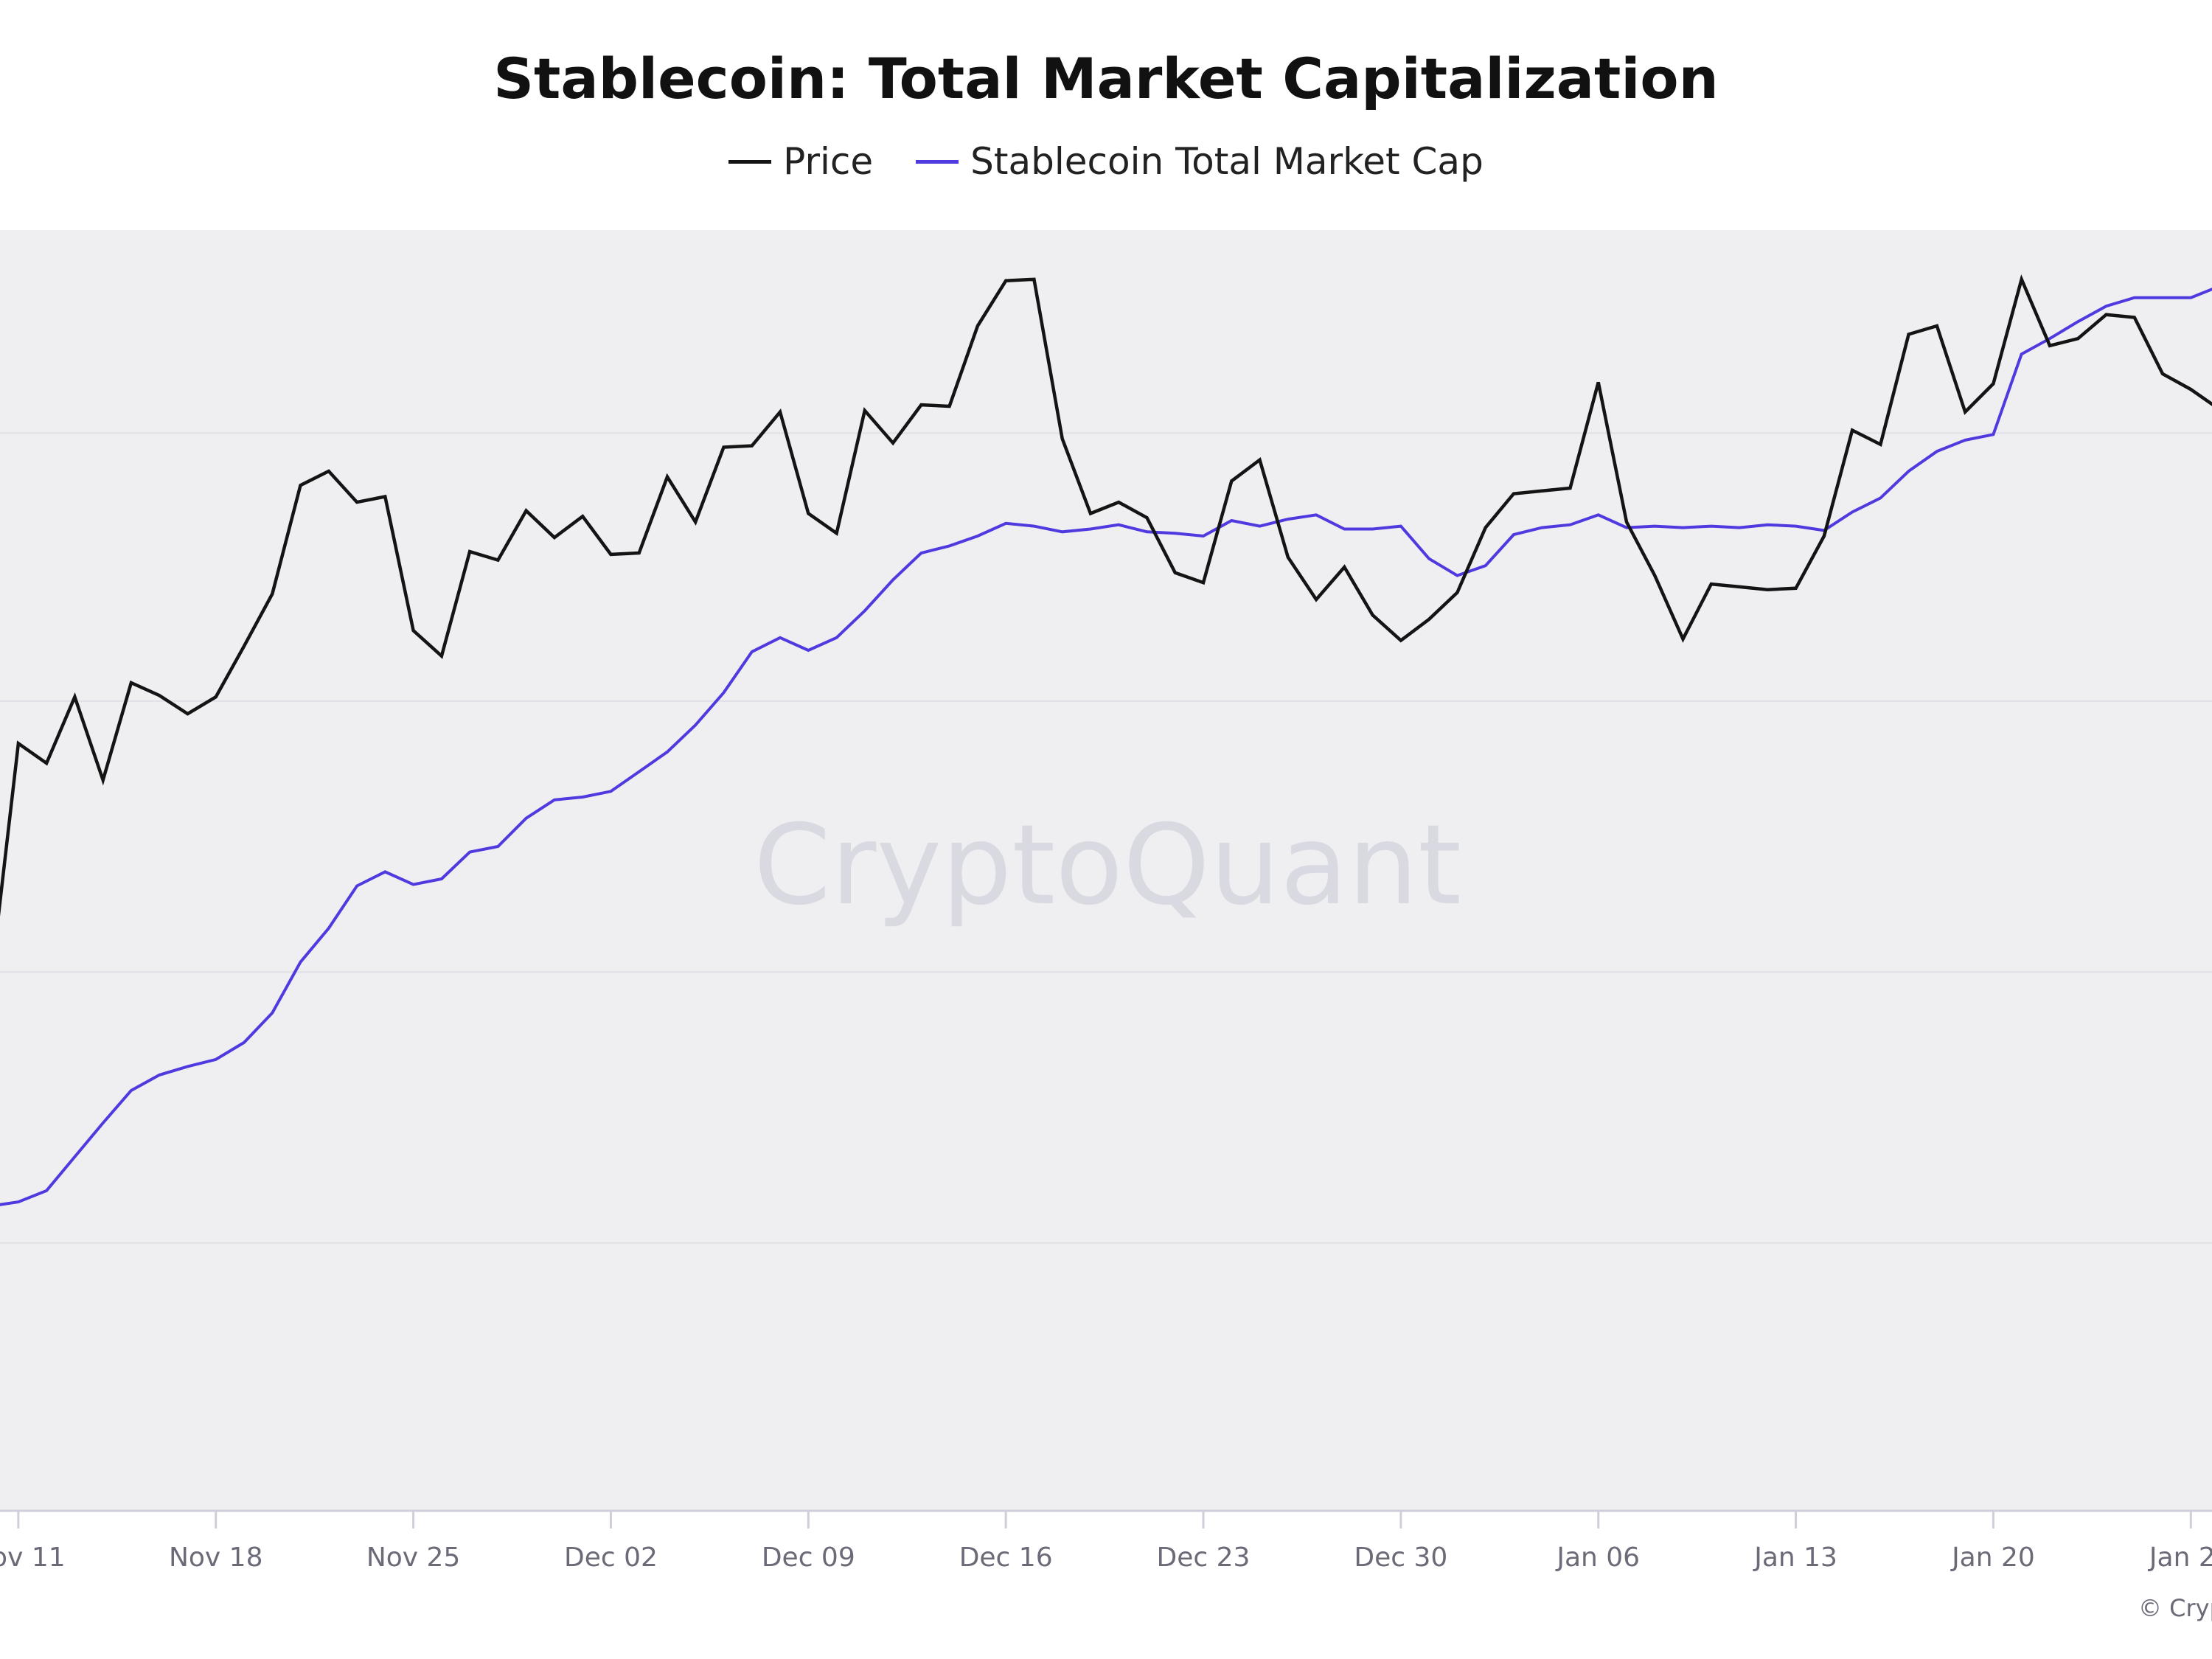 The image size is (2212, 1659). I want to click on x-tick-label: Nov 25, so click(413, 1558).